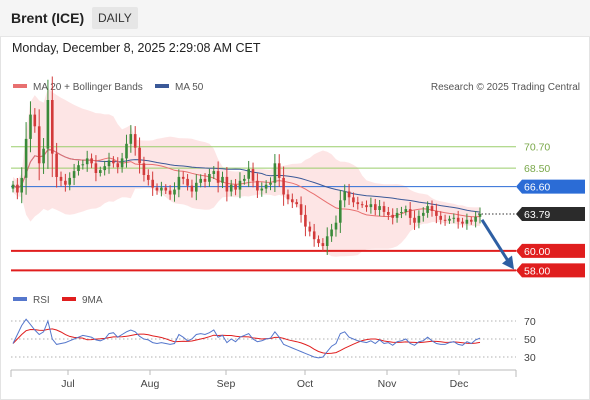 The height and width of the screenshot is (400, 590). I want to click on timeframe-button: DAILY, so click(115, 18).